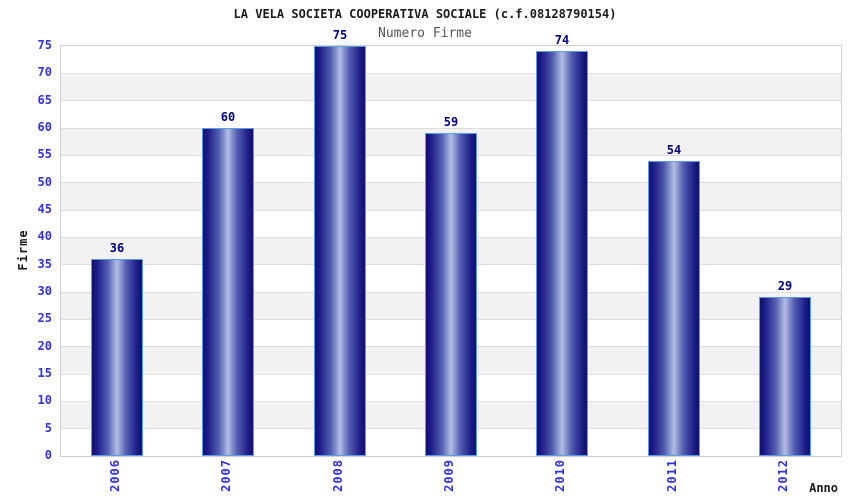  Describe the element at coordinates (44, 373) in the screenshot. I see `y-tick-label: 15` at that location.